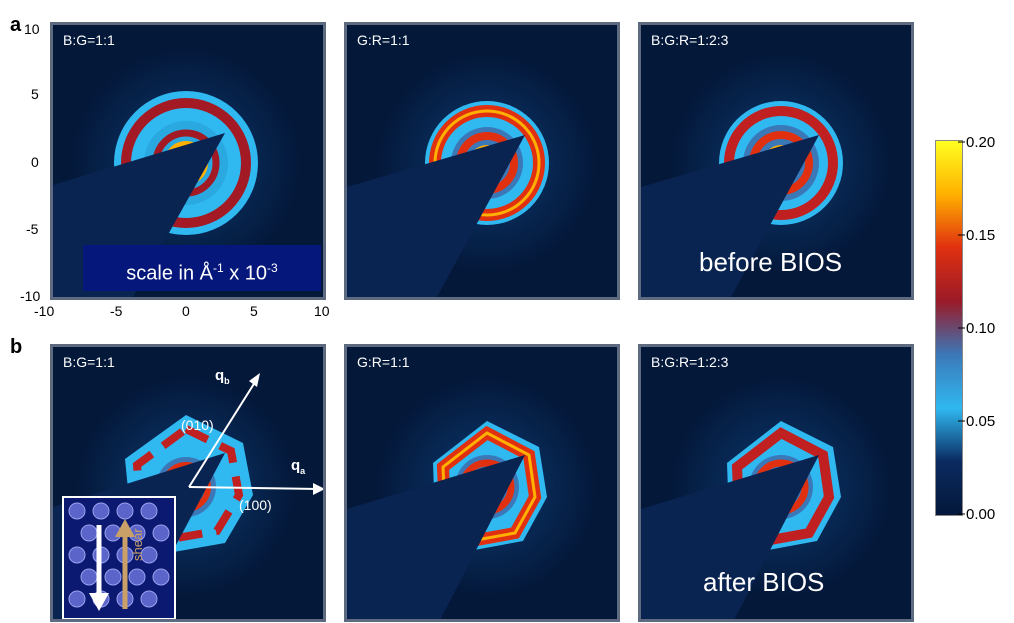 The height and width of the screenshot is (623, 1014). What do you see at coordinates (961, 328) in the screenshot?
I see `colorbar-tick-marks` at bounding box center [961, 328].